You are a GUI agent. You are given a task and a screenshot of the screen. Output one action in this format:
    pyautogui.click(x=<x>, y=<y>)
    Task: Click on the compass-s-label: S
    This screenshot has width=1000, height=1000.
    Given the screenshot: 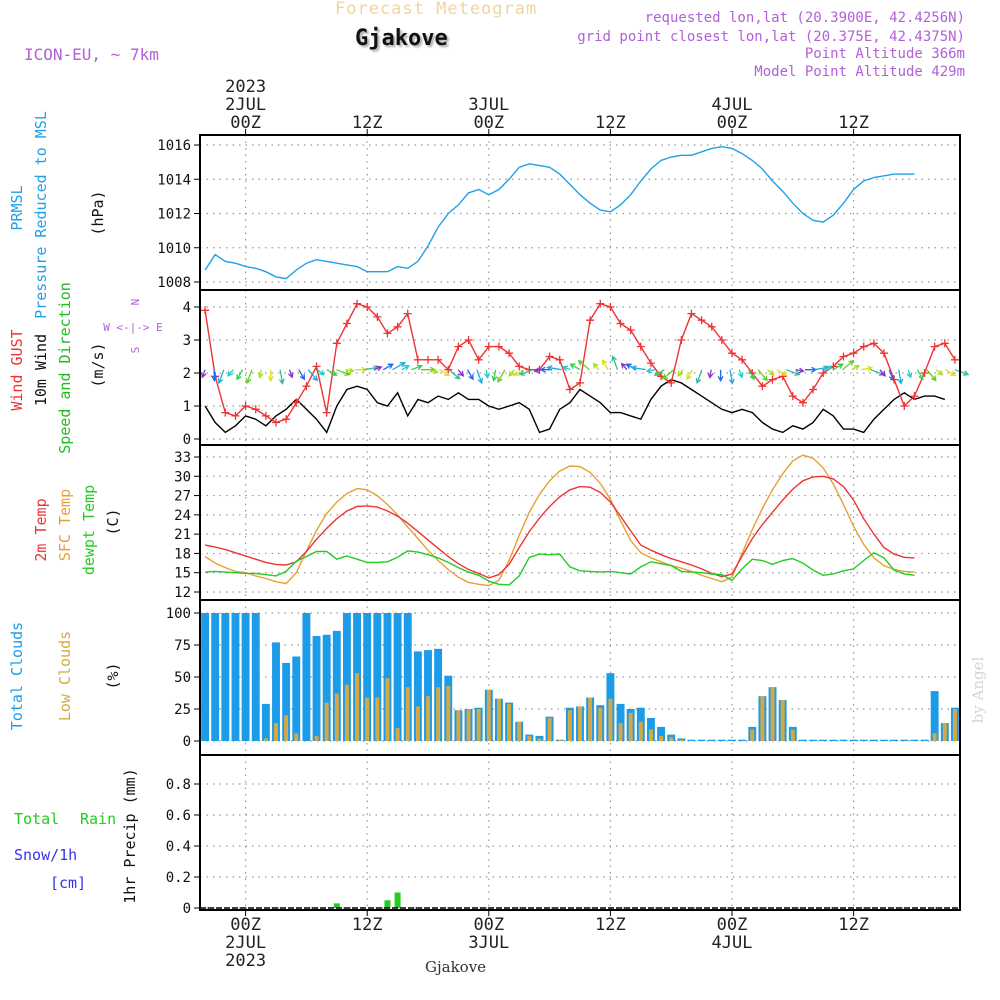 What is the action you would take?
    pyautogui.click(x=135, y=350)
    